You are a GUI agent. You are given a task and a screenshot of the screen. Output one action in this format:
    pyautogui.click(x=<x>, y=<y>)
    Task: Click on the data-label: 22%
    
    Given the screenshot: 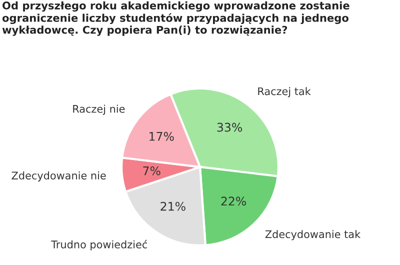 What is the action you would take?
    pyautogui.click(x=233, y=201)
    